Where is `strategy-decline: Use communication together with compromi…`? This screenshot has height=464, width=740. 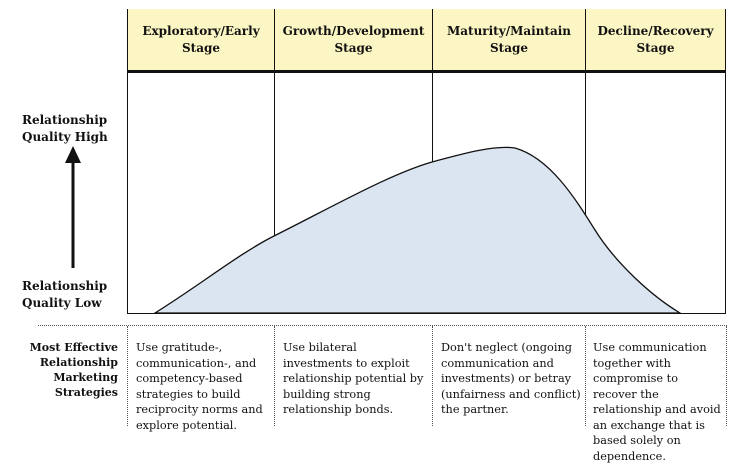
strategy-decline: Use communication together with compromi… is located at coordinates (657, 402).